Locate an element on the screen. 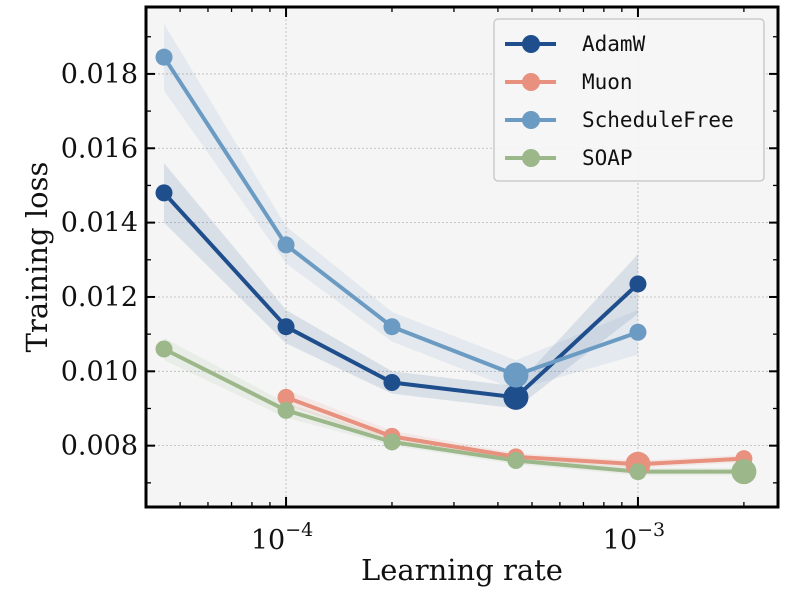 This screenshot has width=785, height=589. legend-label-schedulefree: ScheduleFree is located at coordinates (658, 120).